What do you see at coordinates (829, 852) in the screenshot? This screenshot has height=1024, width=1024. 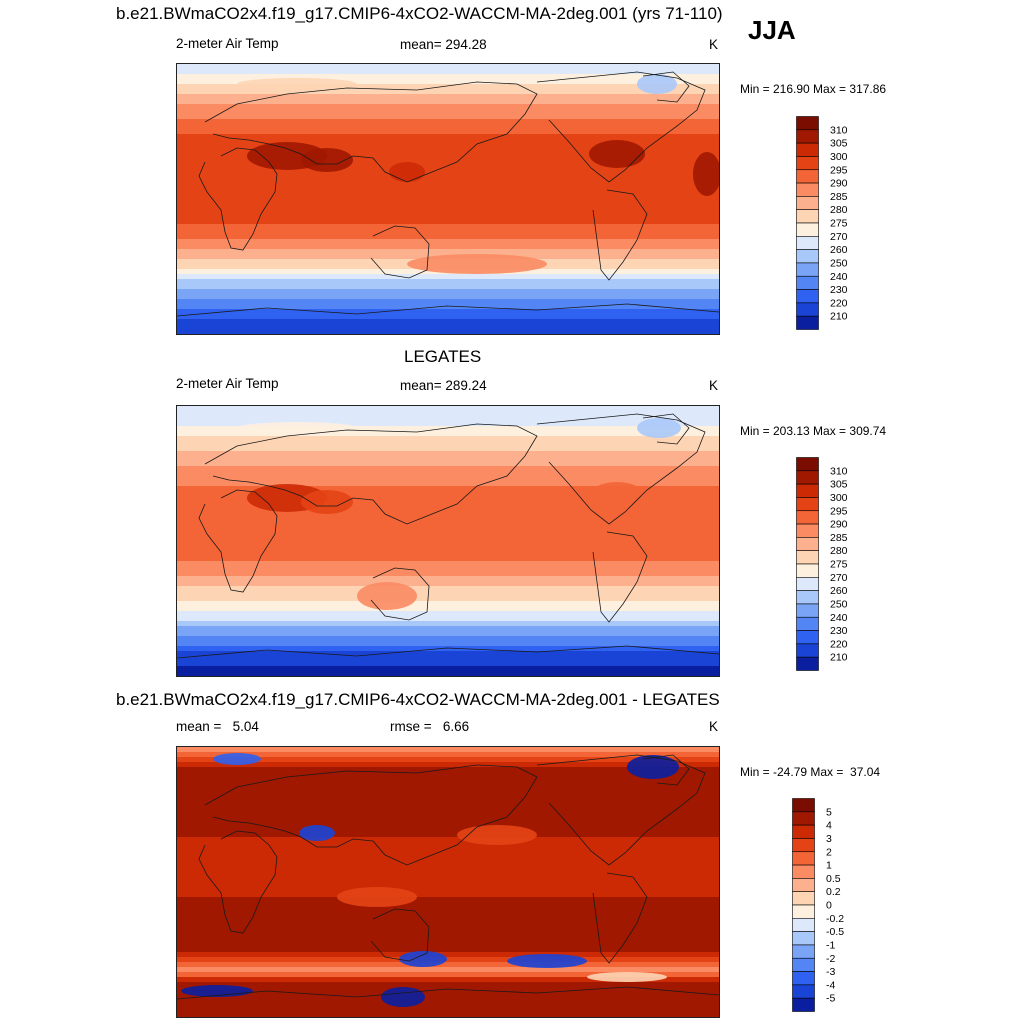 I see `colorbar-tick-label: 2` at bounding box center [829, 852].